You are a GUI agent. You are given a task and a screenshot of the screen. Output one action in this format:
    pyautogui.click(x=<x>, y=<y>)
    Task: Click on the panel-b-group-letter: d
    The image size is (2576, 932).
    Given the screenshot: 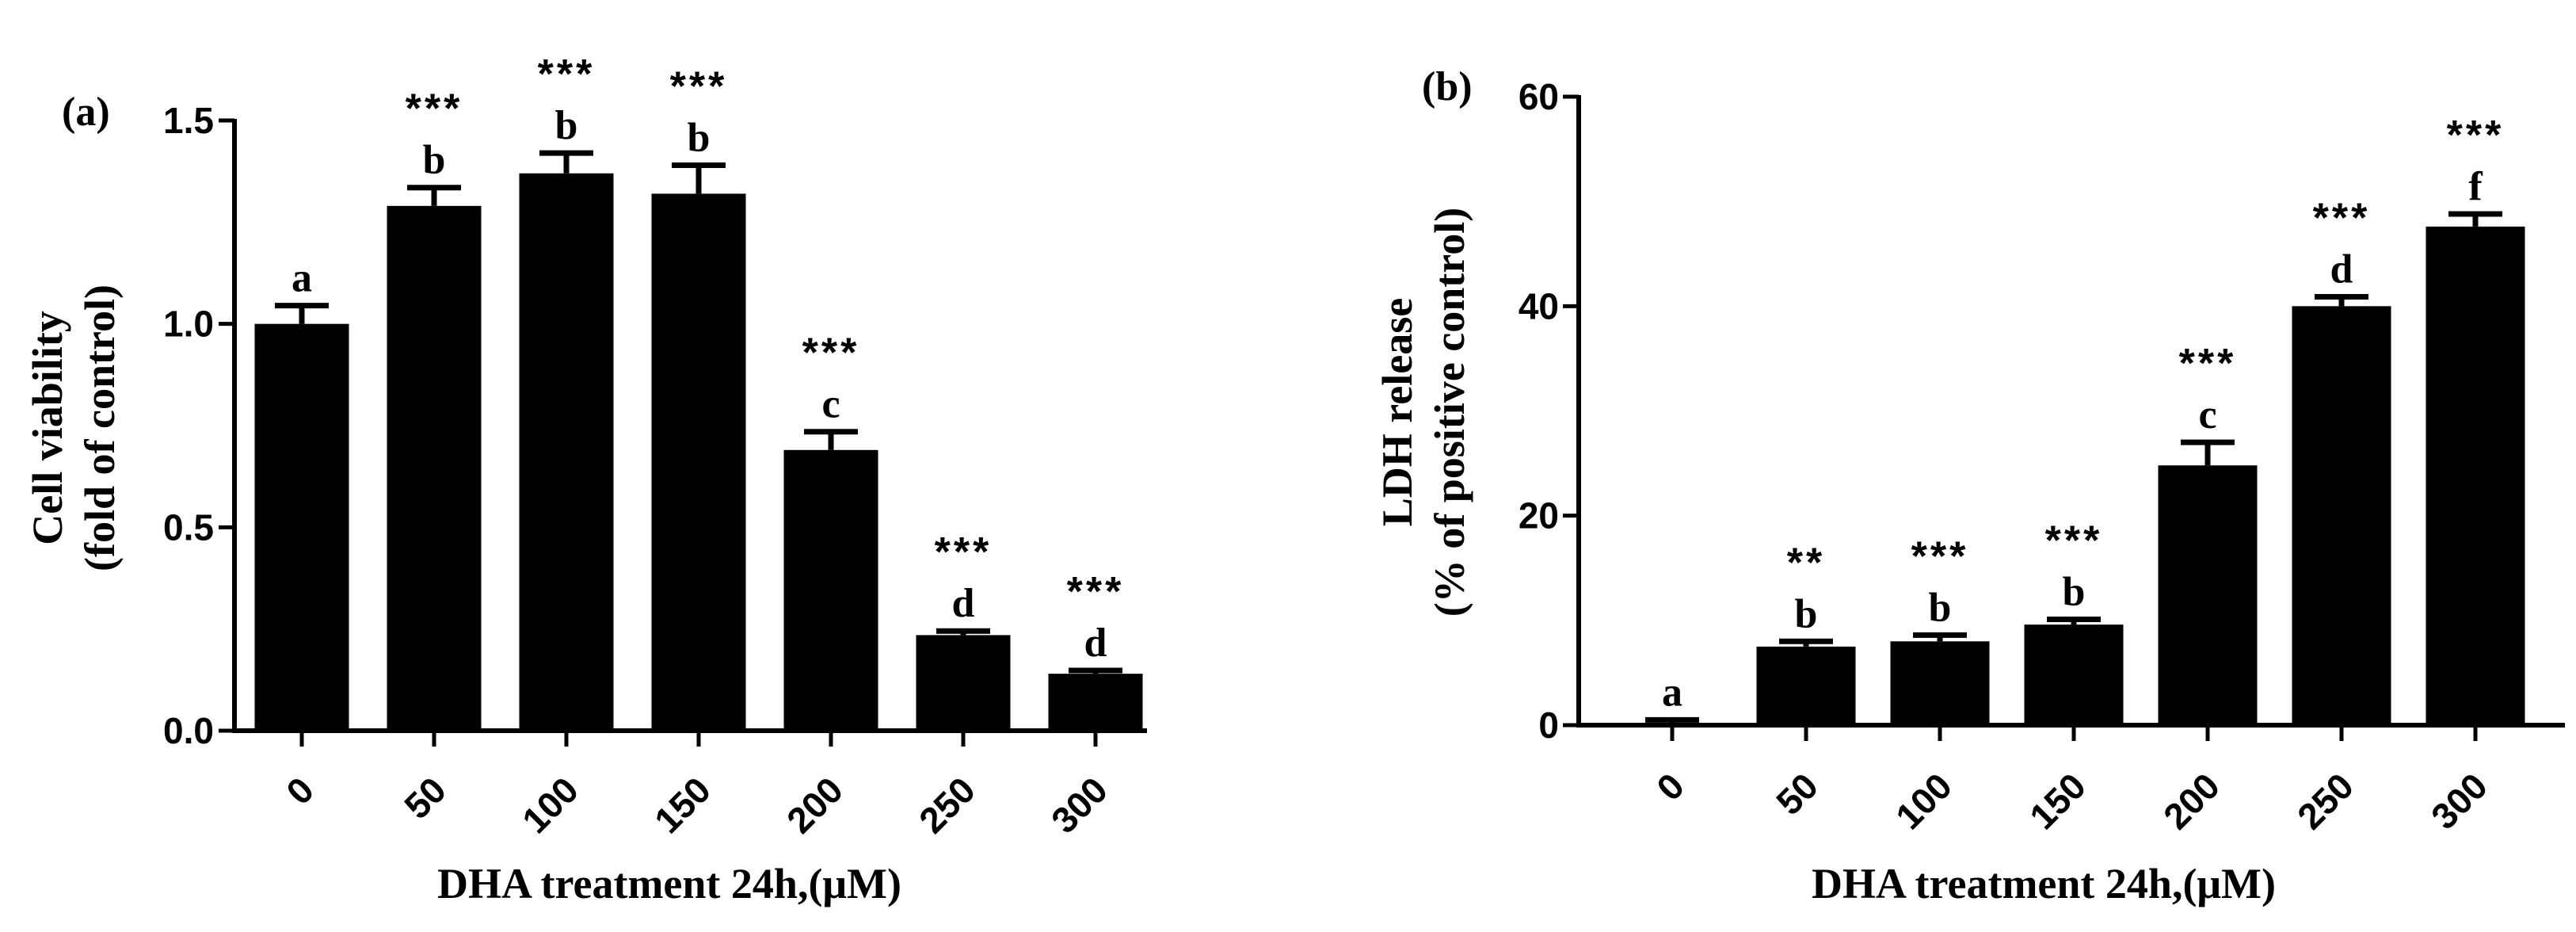 What is the action you would take?
    pyautogui.click(x=2341, y=269)
    